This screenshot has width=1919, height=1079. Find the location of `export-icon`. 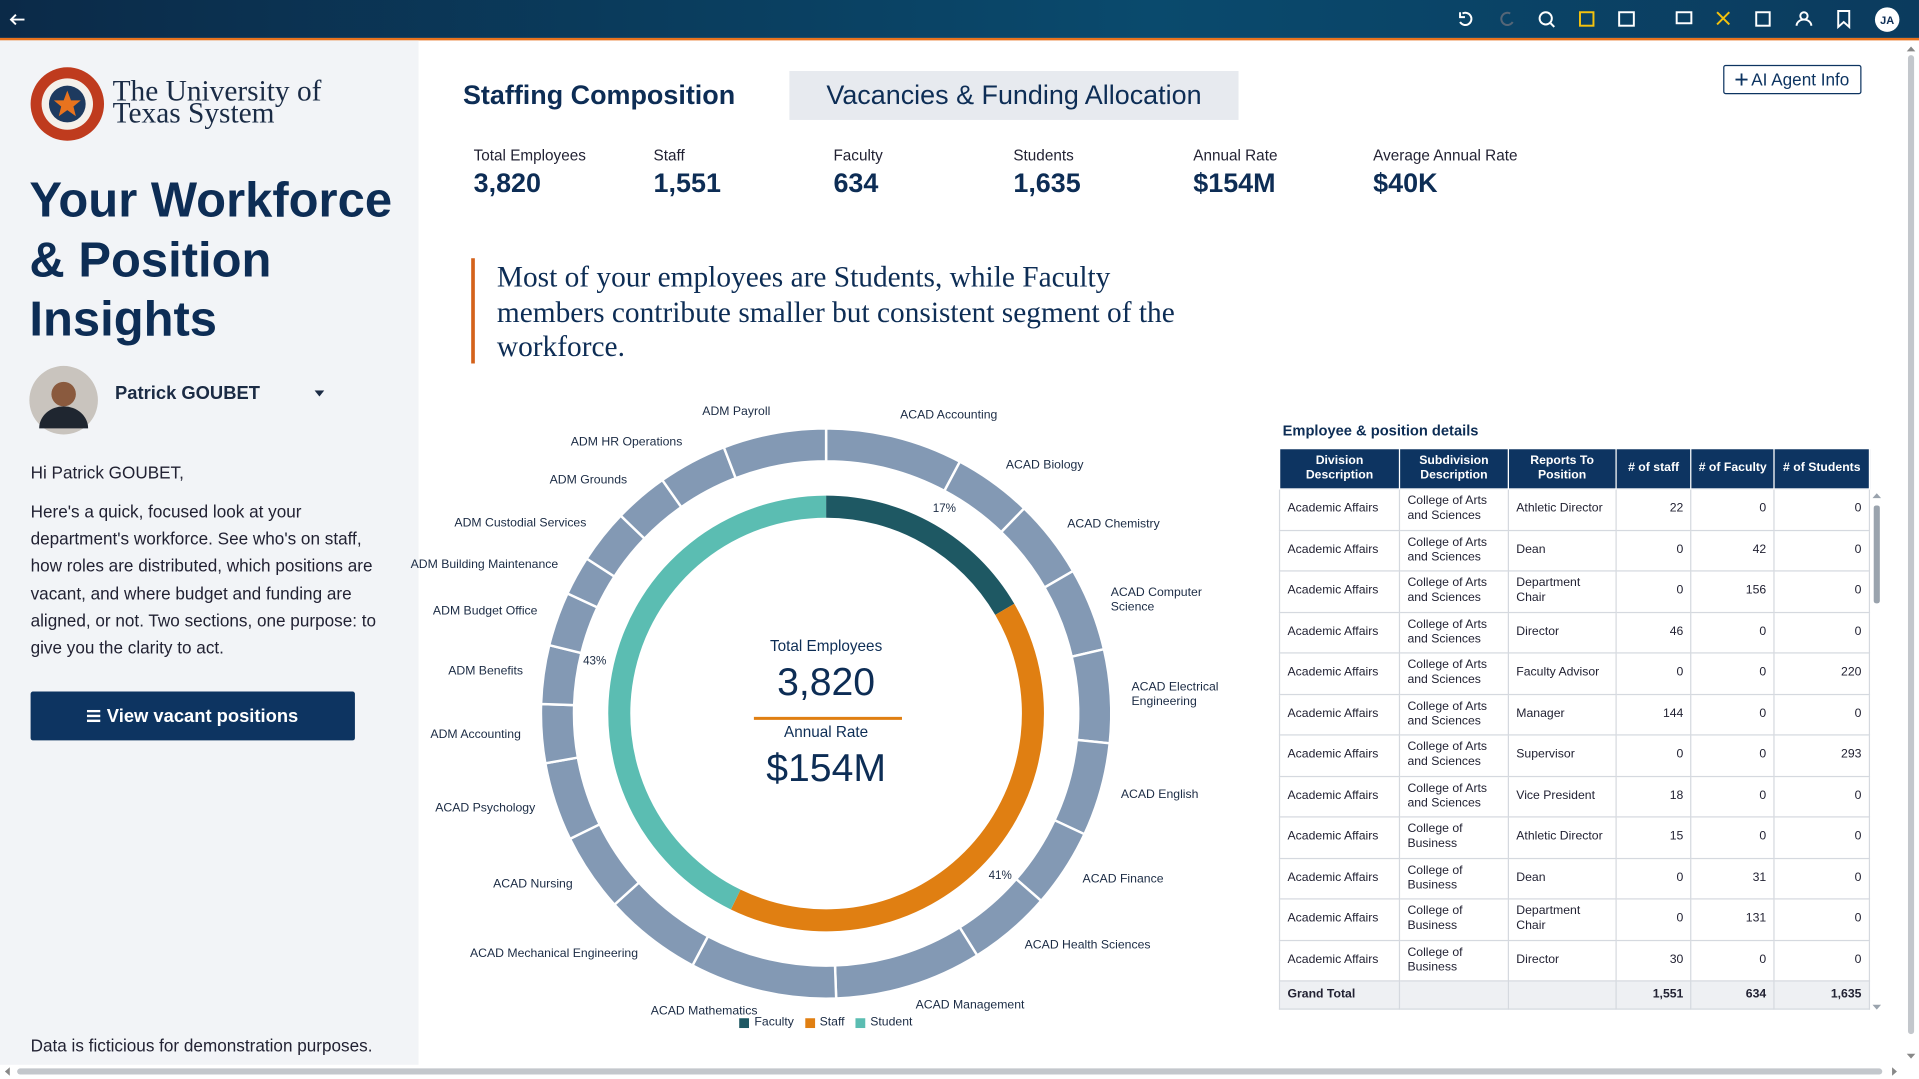

export-icon is located at coordinates (1763, 19).